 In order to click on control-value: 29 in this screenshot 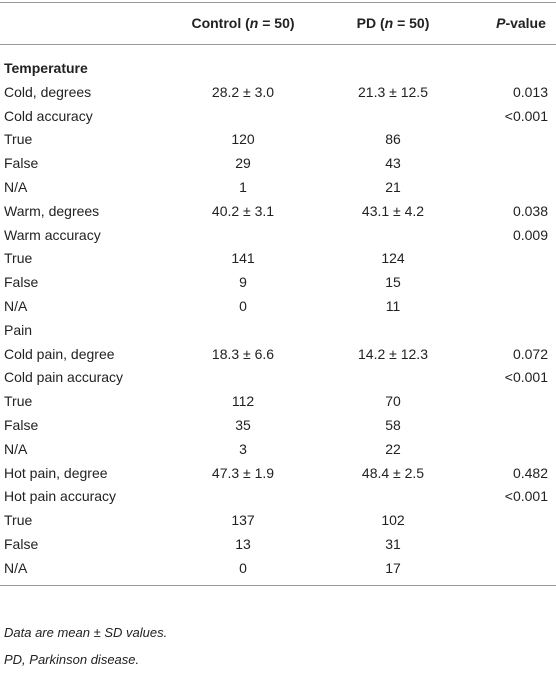, I will do `click(243, 163)`.